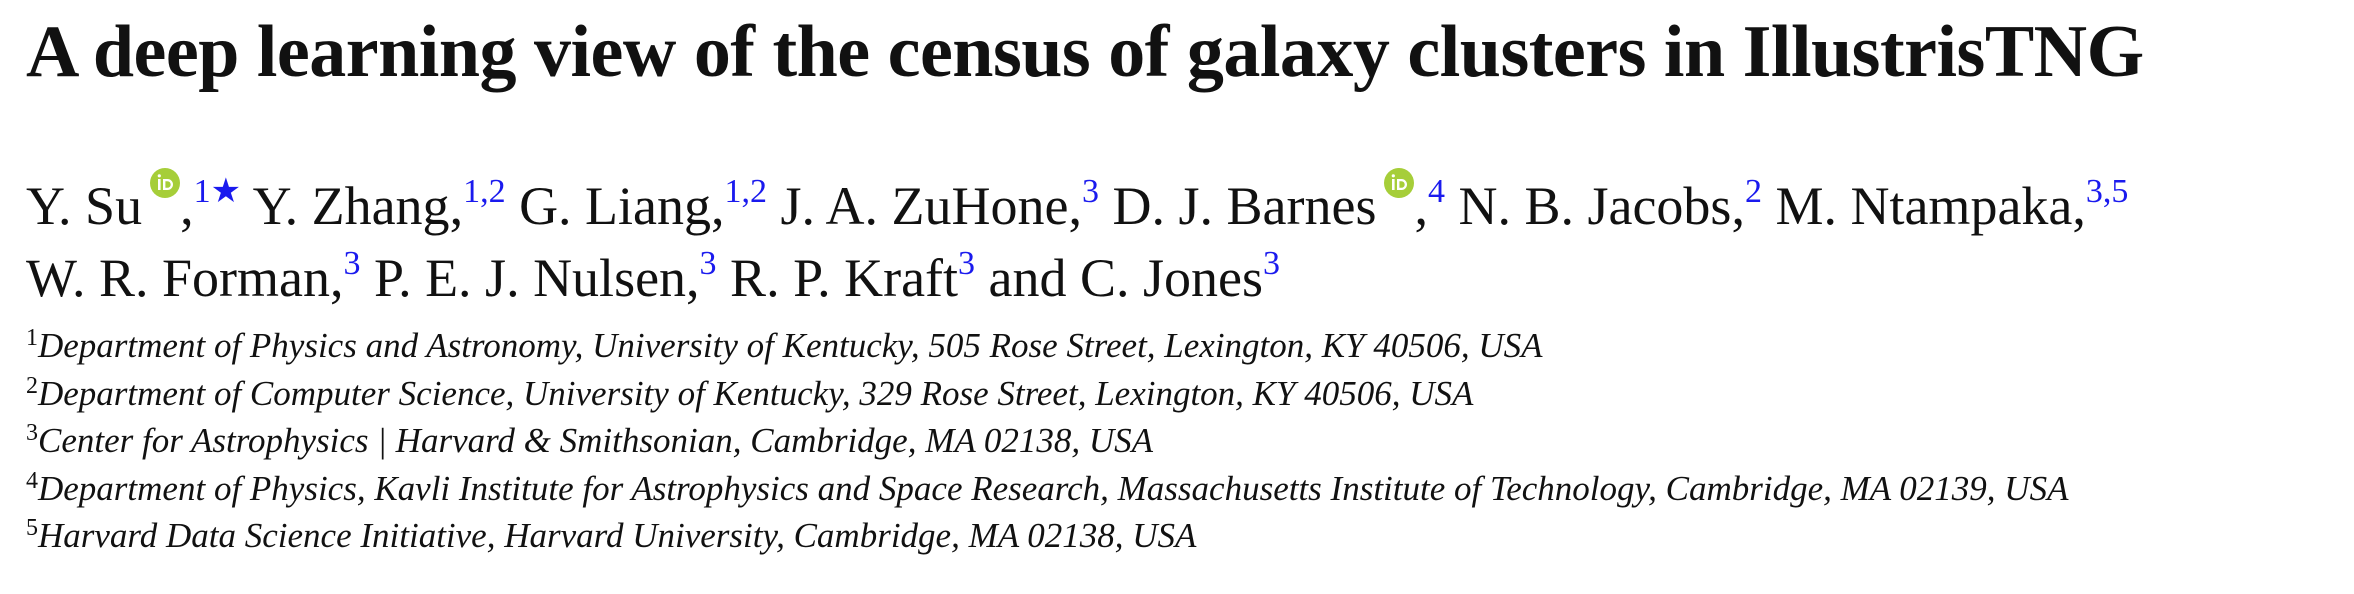  I want to click on author-name: G. Liang, so click(615, 206).